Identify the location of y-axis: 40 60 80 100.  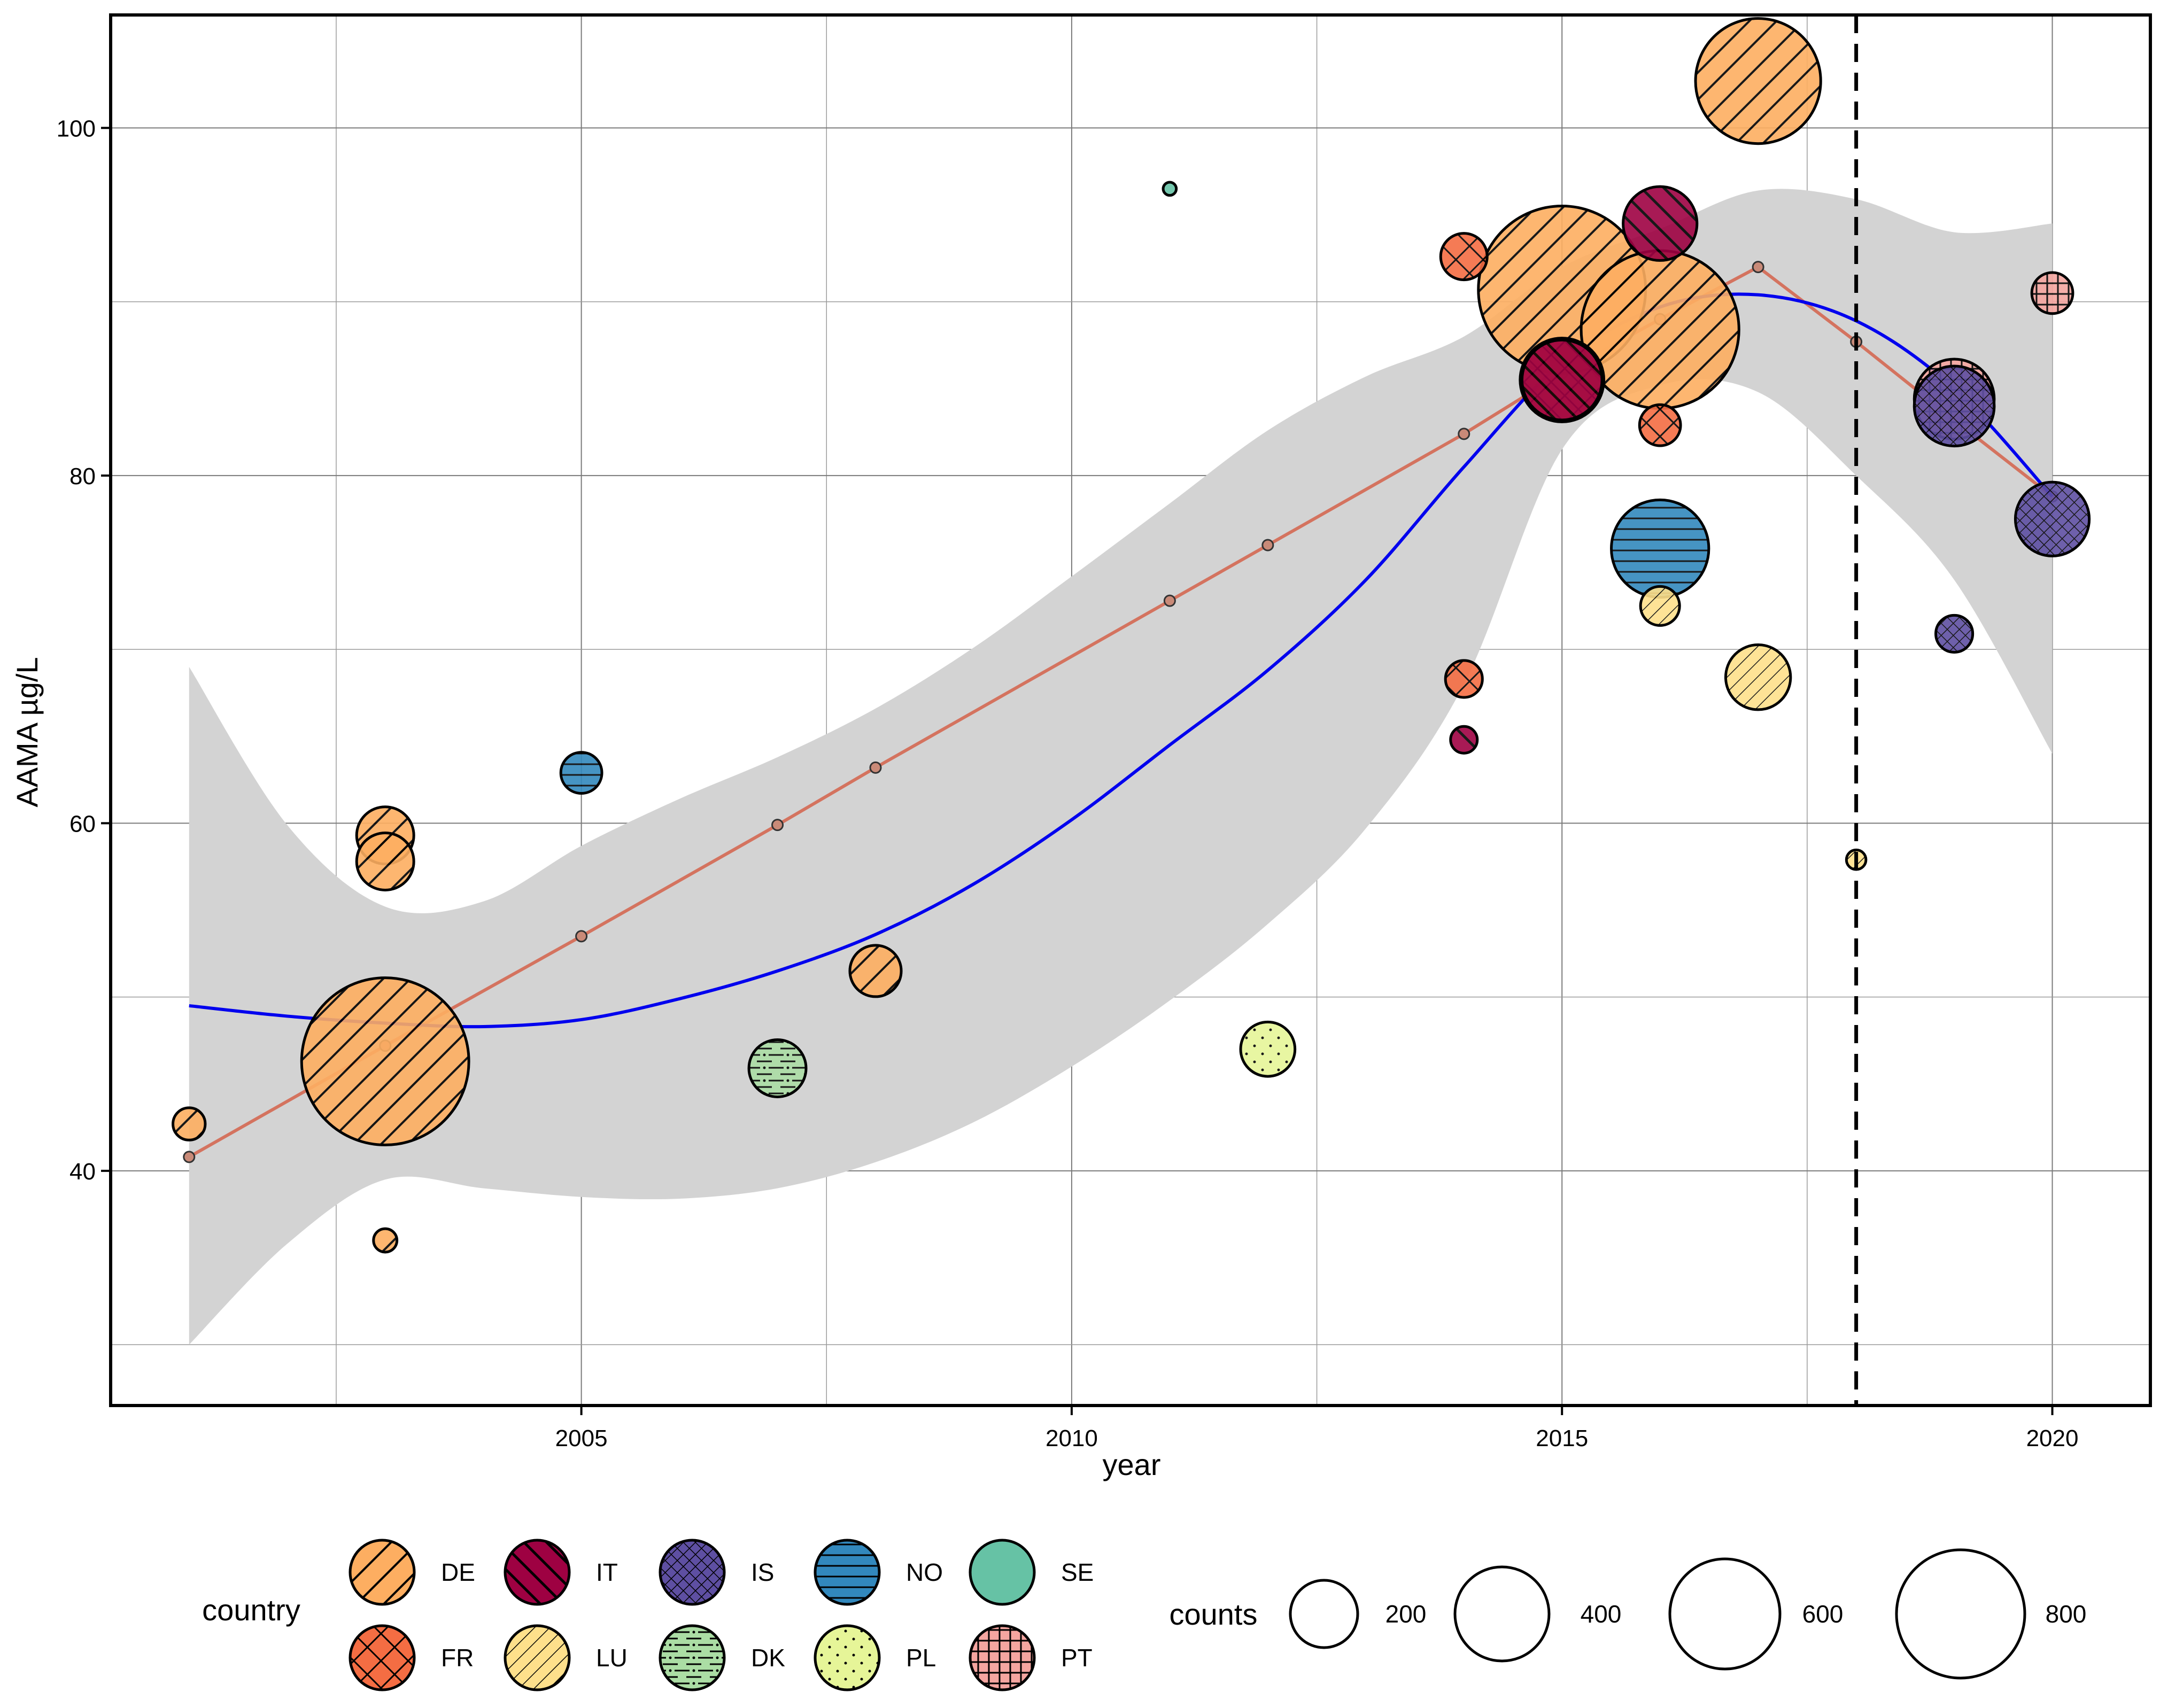
(84, 650).